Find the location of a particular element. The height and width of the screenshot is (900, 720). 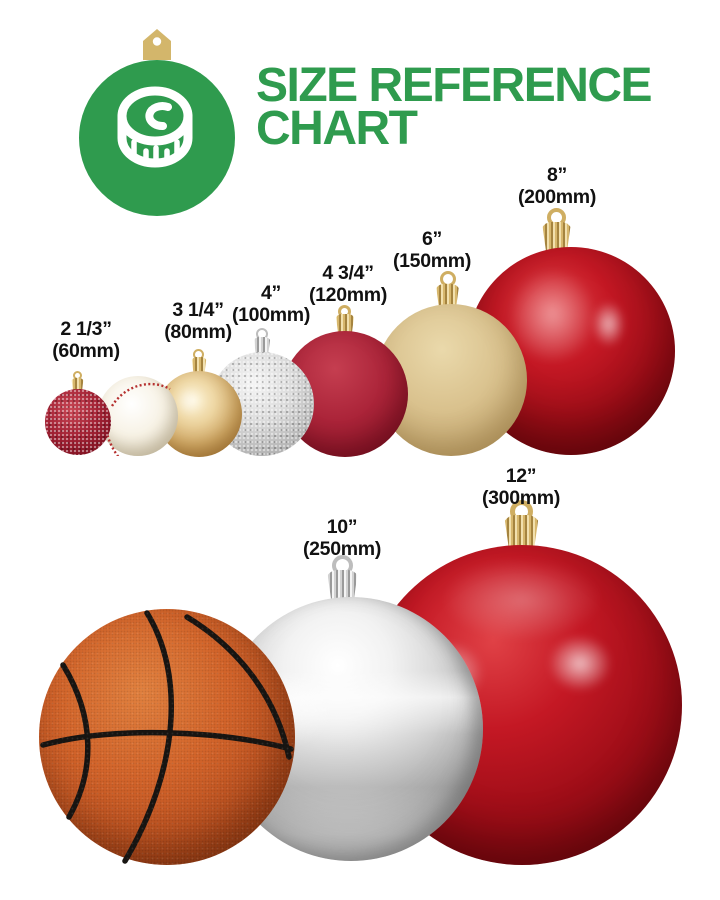

size-mm: (150mm) is located at coordinates (432, 261).